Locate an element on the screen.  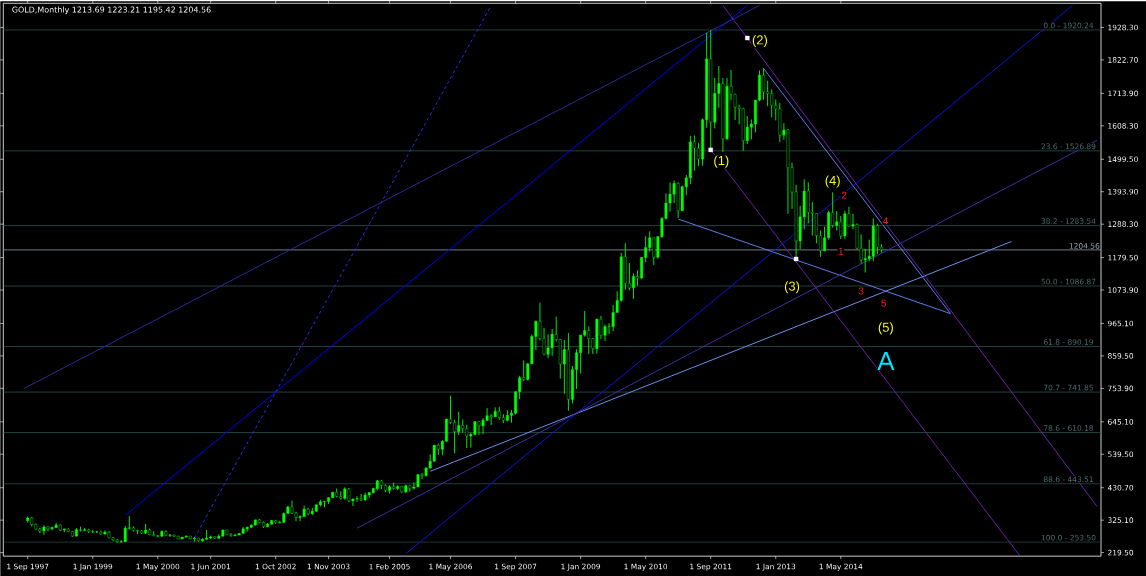
annotation: (1) is located at coordinates (721, 161).